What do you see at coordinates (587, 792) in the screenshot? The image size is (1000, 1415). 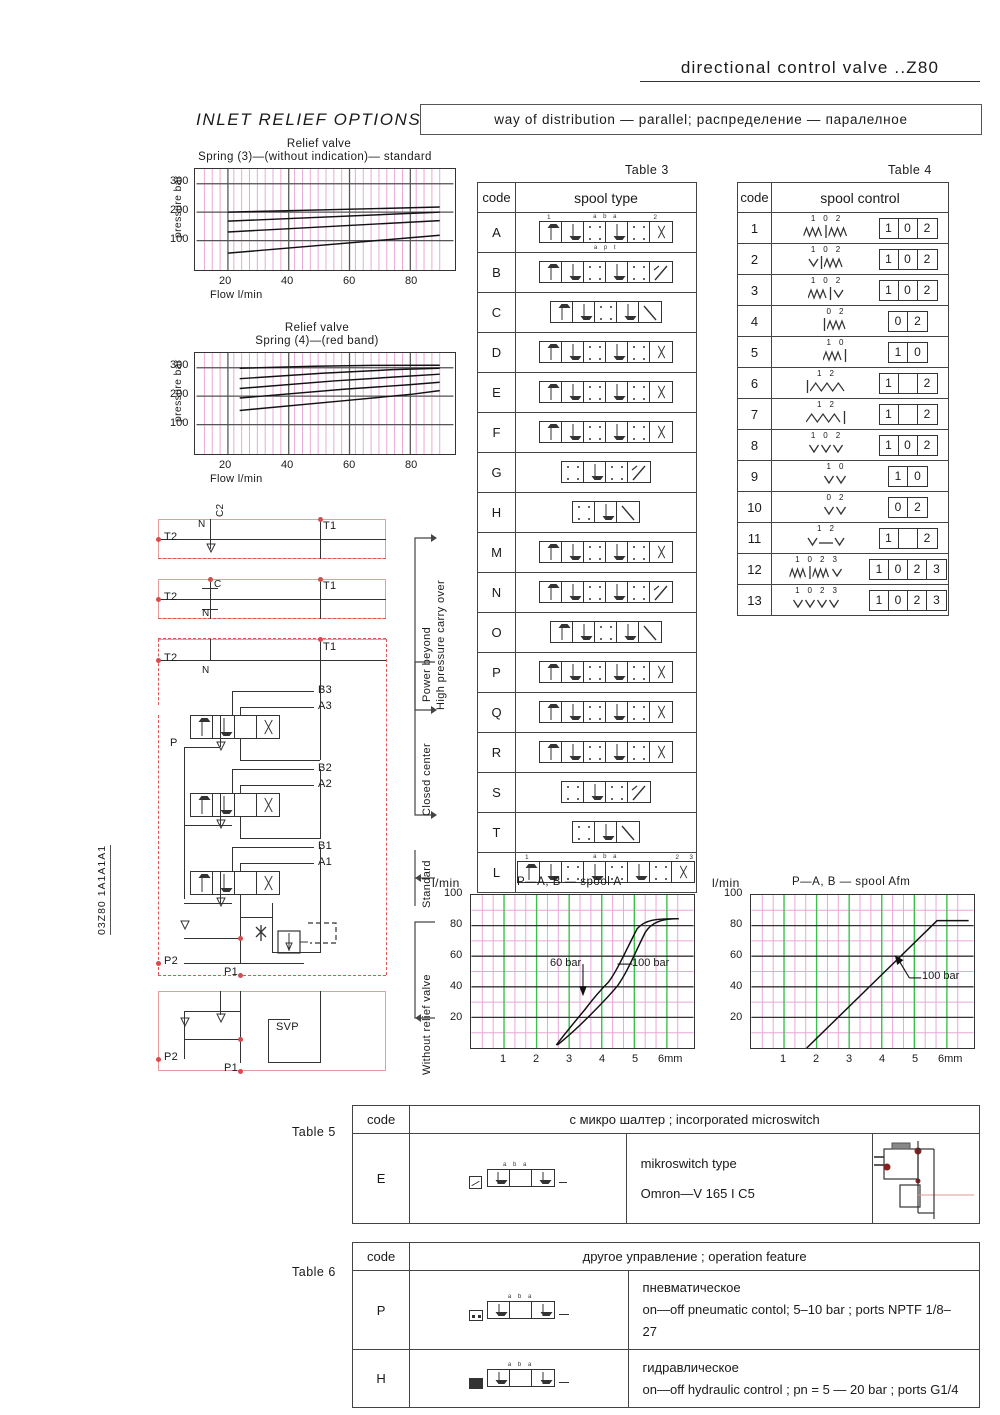 I see `table-row: S` at bounding box center [587, 792].